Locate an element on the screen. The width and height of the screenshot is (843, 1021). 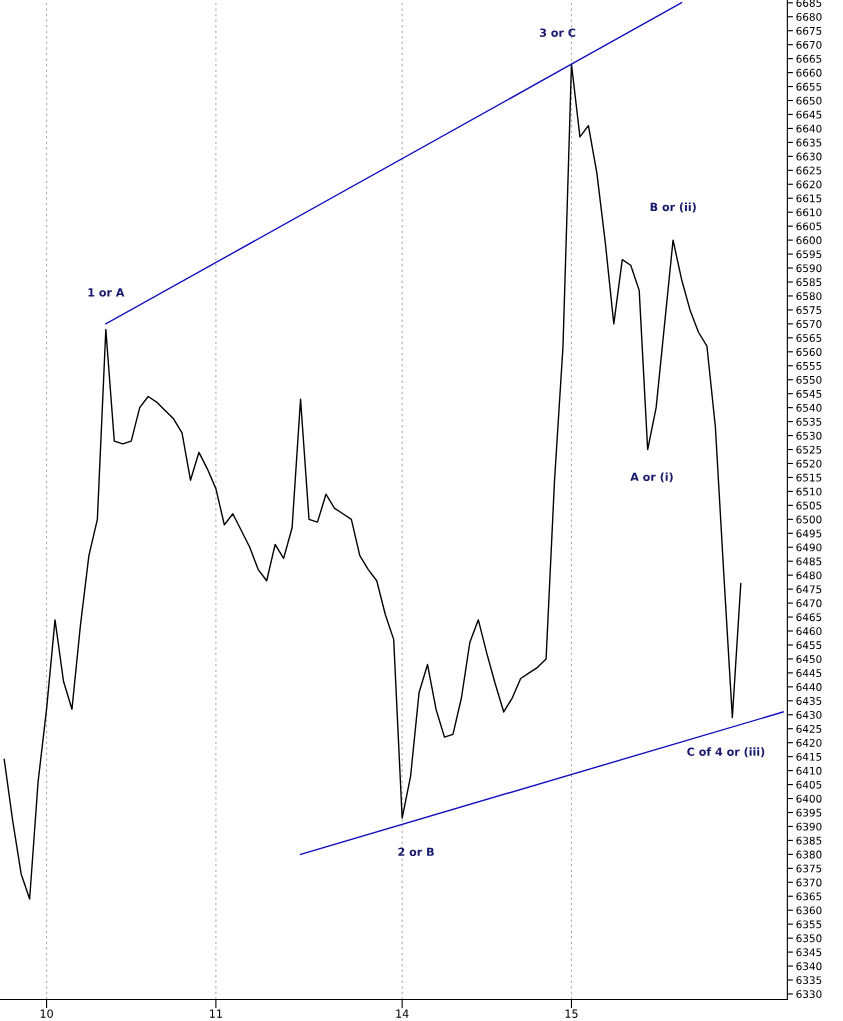
y-tick-label: 6390 is located at coordinates (809, 826).